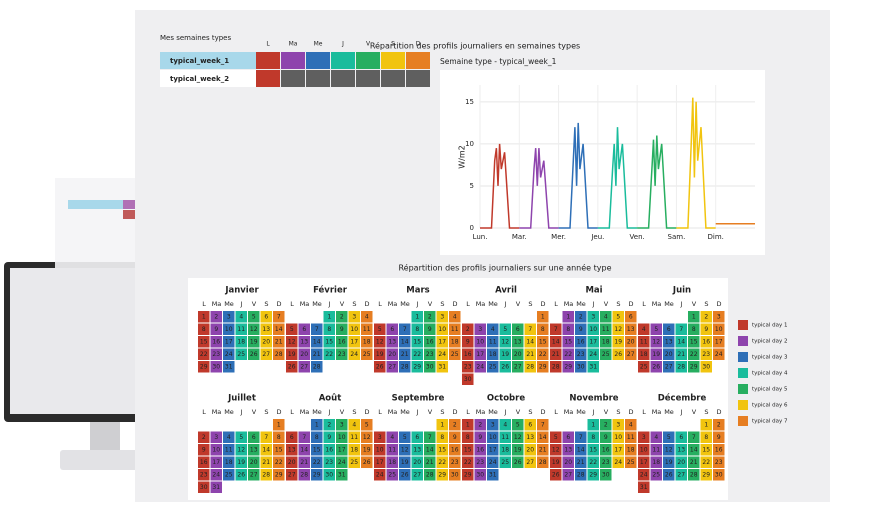 This screenshot has width=870, height=510. What do you see at coordinates (593, 399) in the screenshot?
I see `month-name: Novembre` at bounding box center [593, 399].